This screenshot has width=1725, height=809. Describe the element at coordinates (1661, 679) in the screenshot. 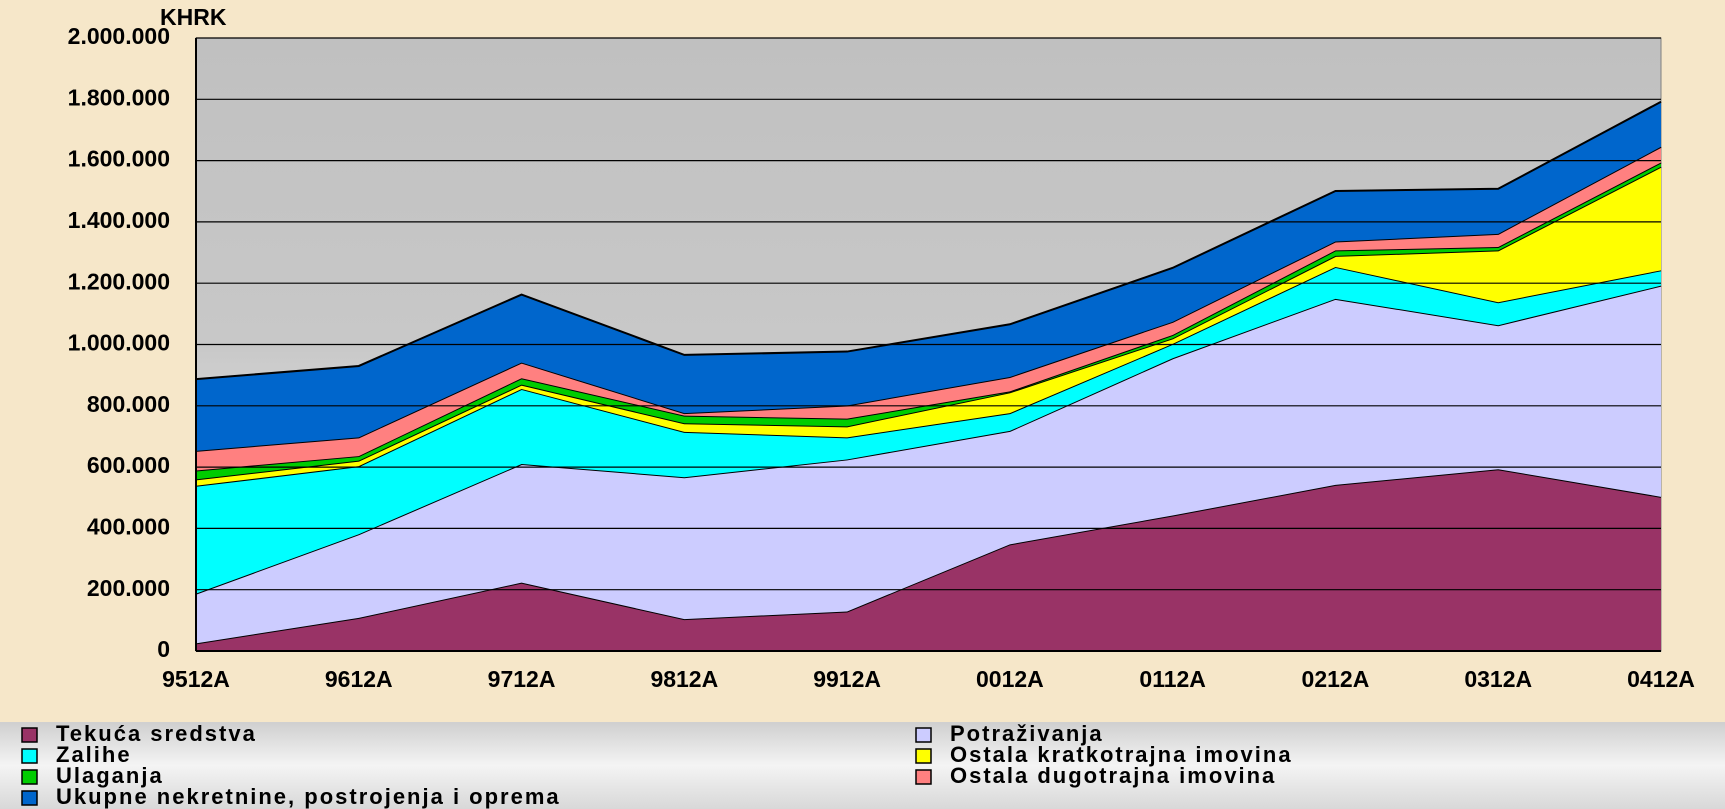

I see `x-tick-label: 0412A` at that location.